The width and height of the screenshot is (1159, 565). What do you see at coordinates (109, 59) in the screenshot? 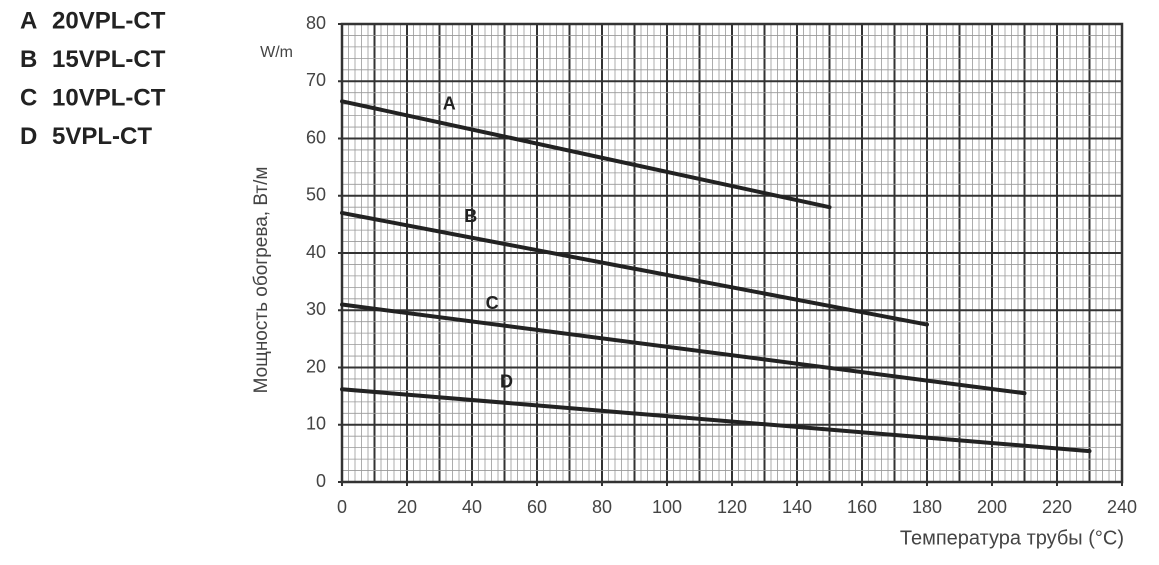
I see `legend-label: 15VPL-CT` at bounding box center [109, 59].